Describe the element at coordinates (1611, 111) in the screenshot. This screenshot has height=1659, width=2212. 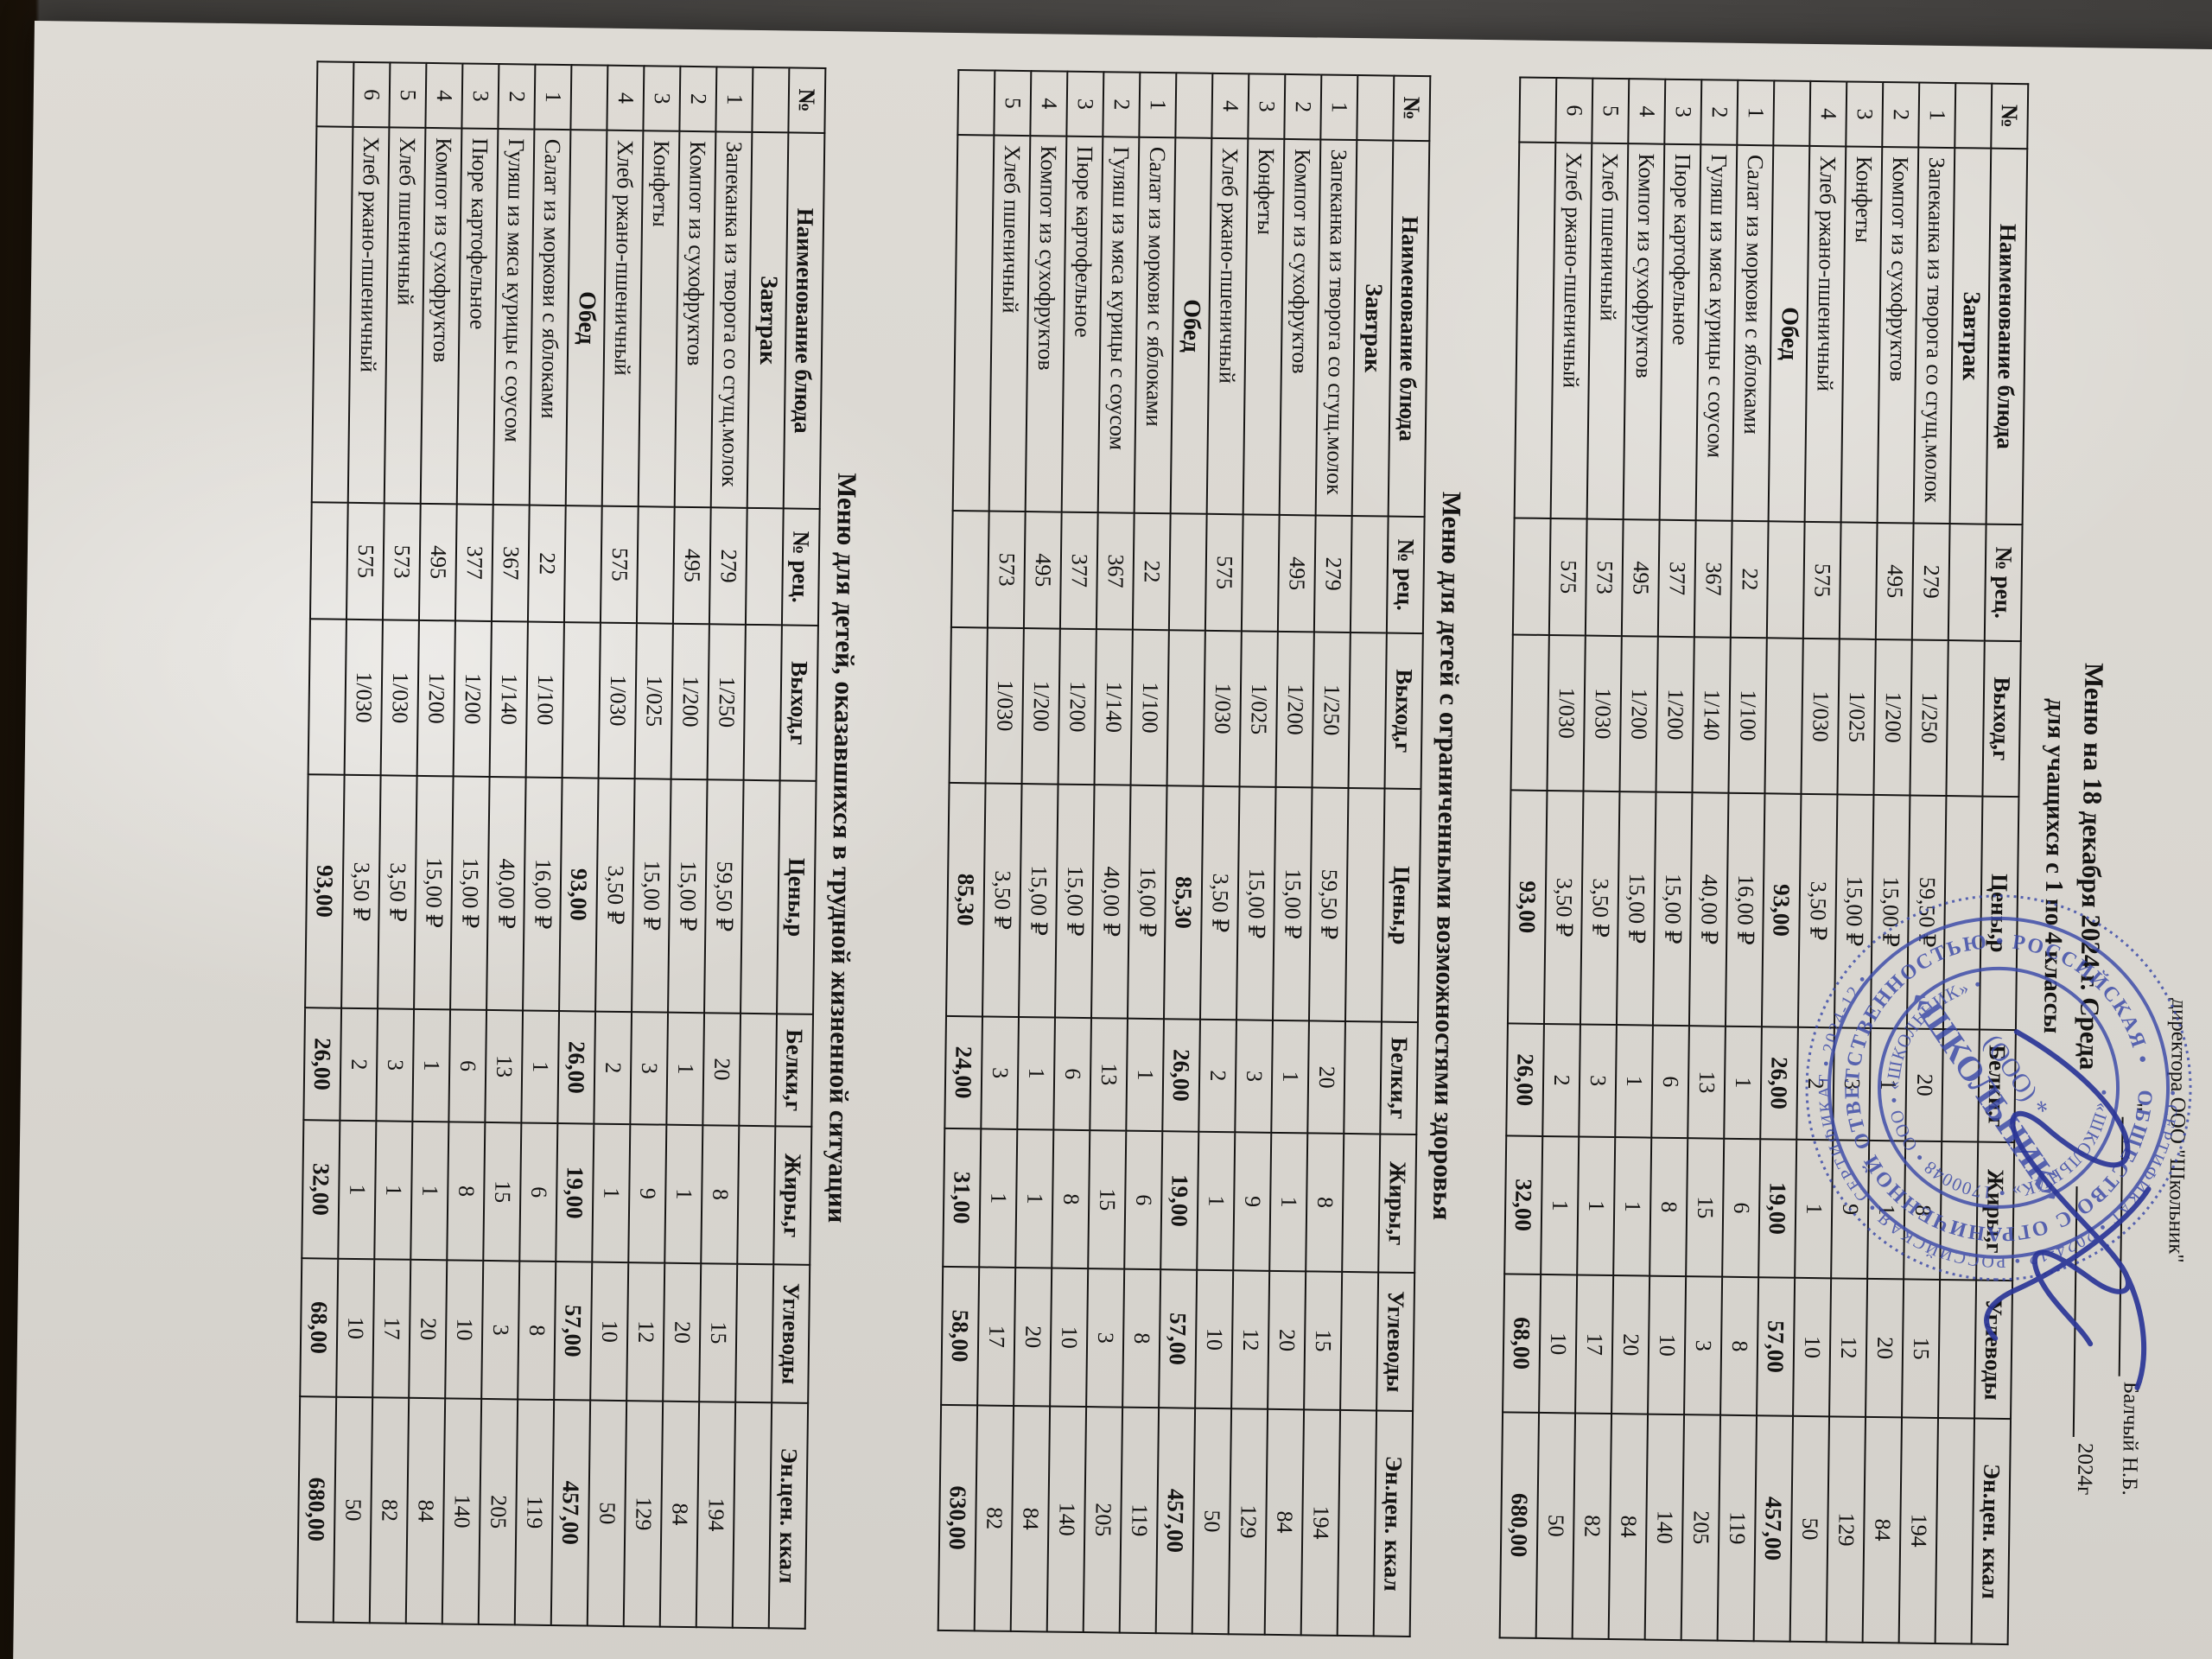
I see `row-number: 5` at that location.